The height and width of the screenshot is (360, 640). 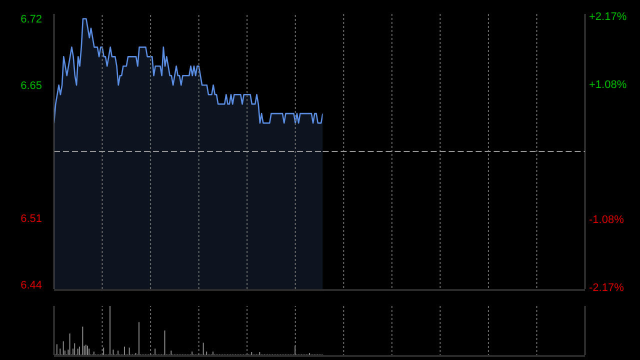 I want to click on y2-tick-label: -1.08%, so click(x=606, y=220).